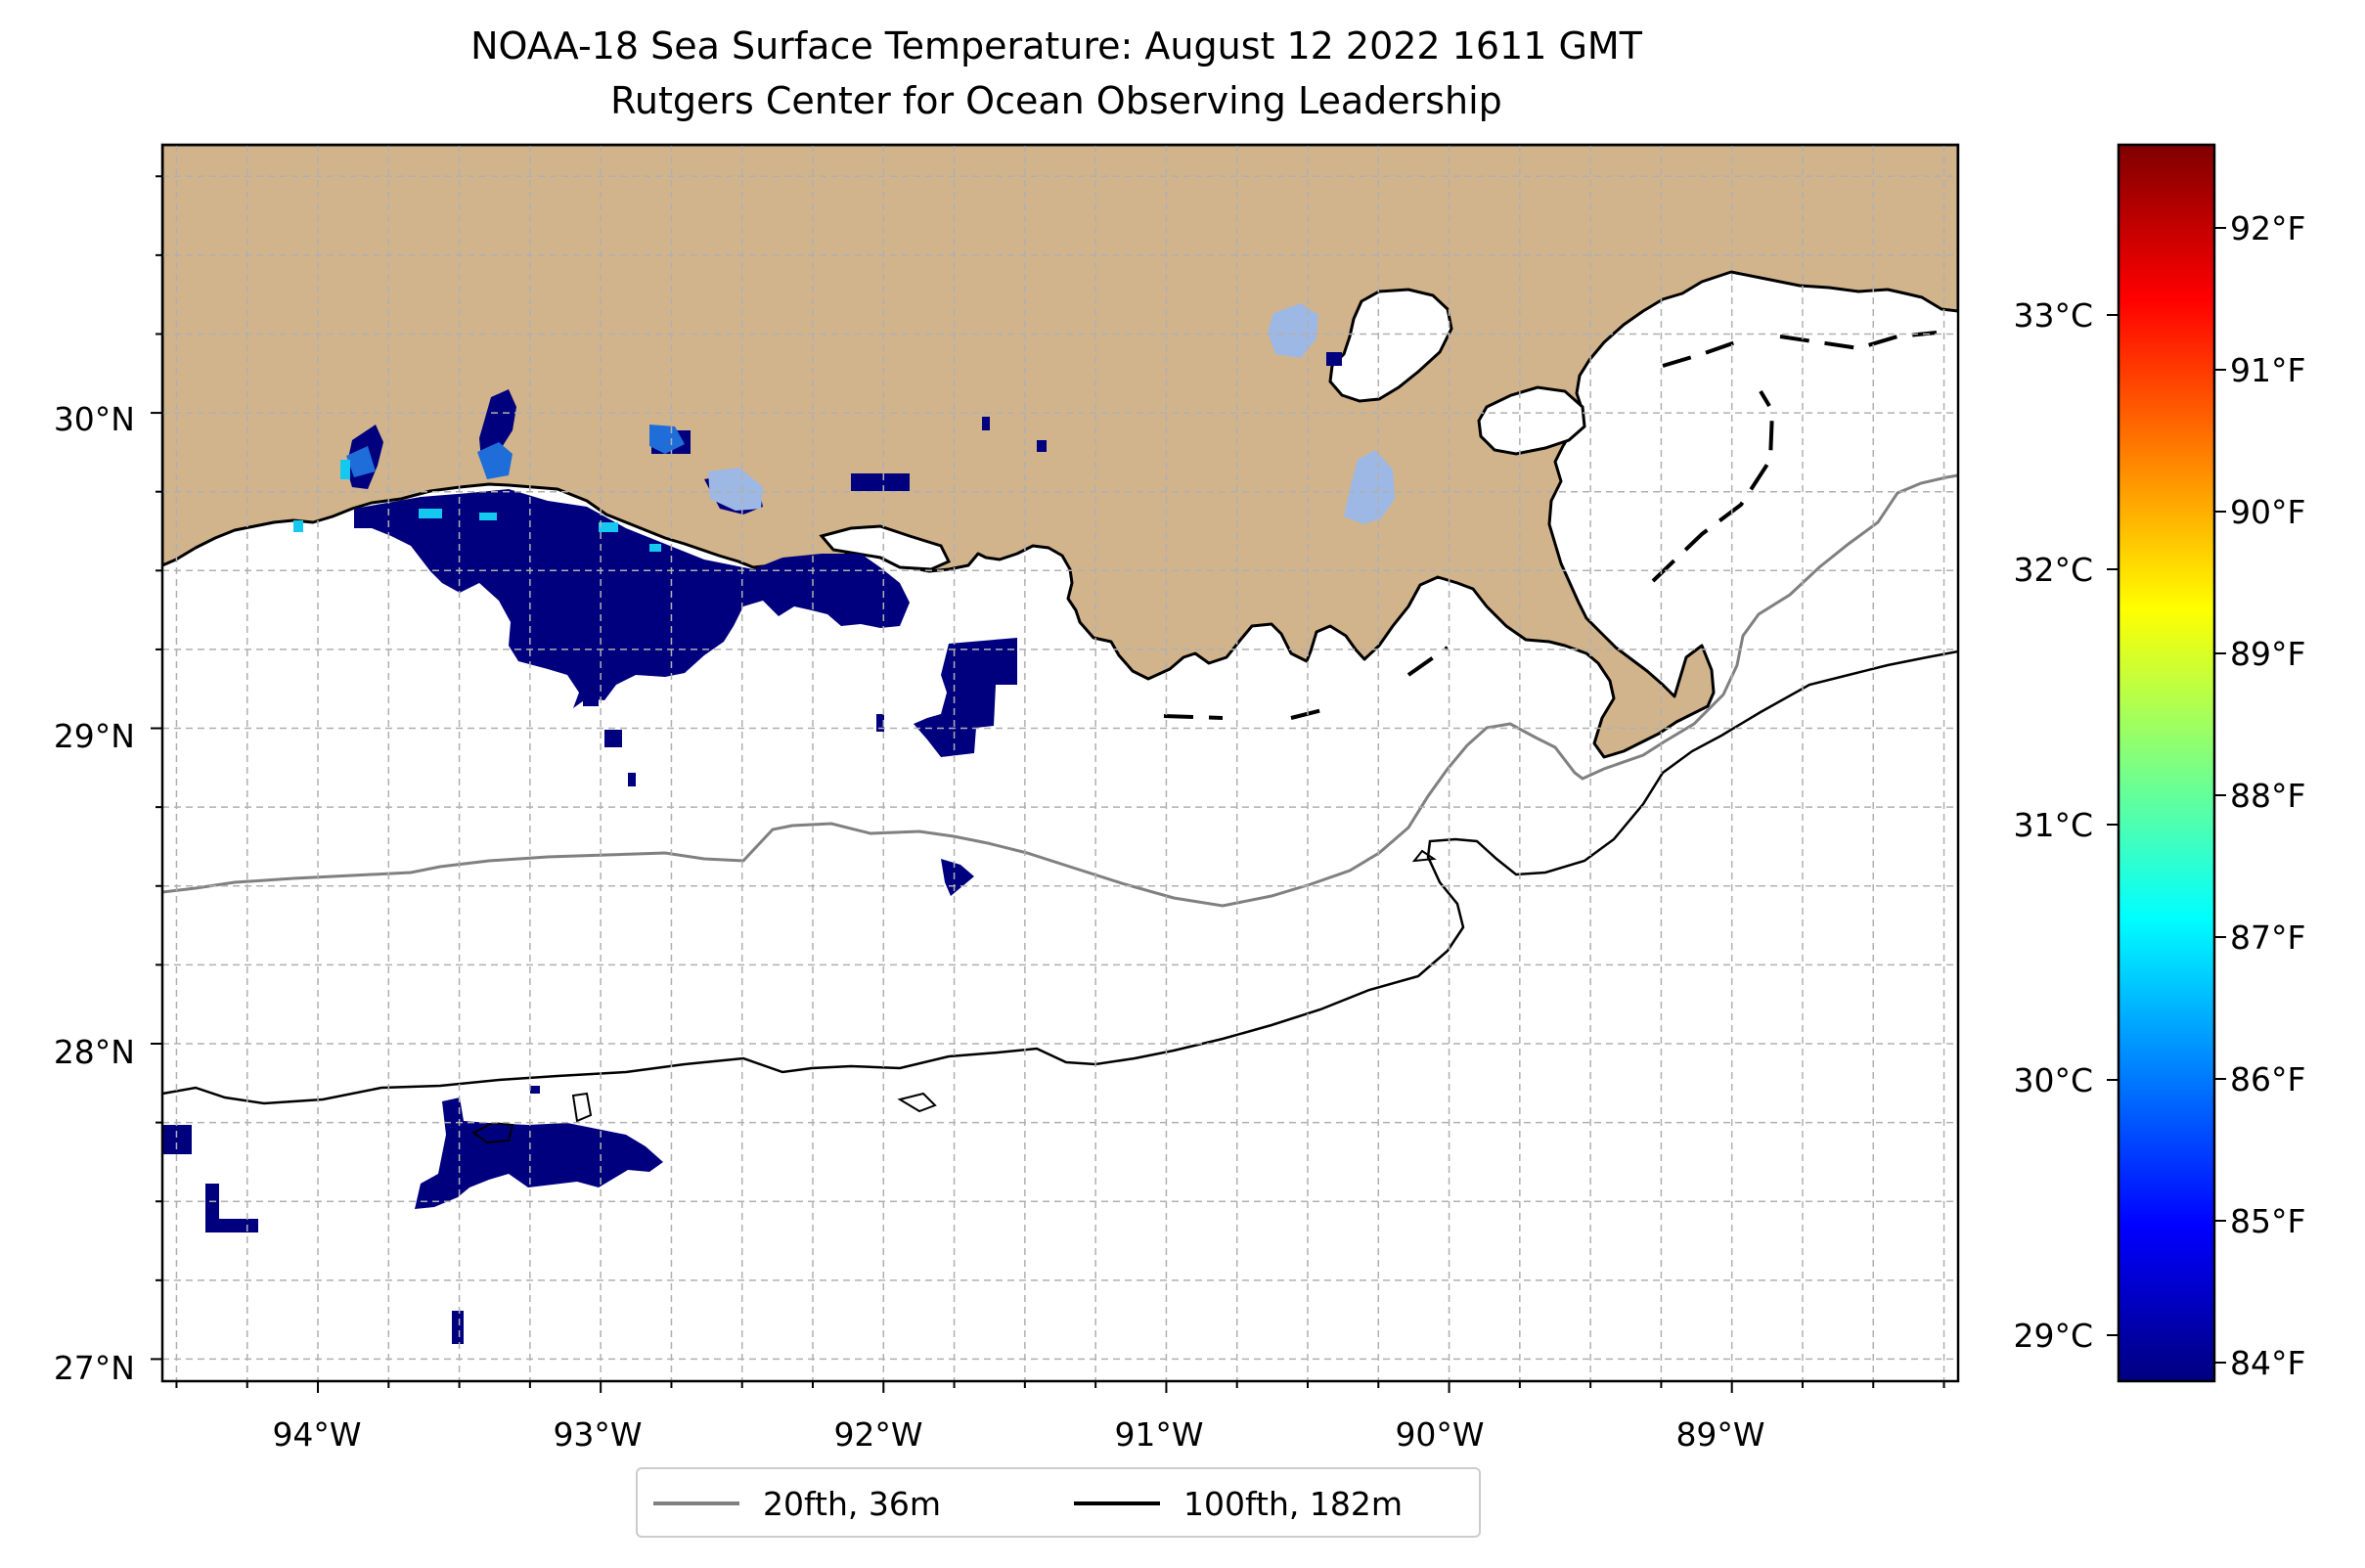  Describe the element at coordinates (844, 427) in the screenshot. I see `sst-pixels-warm` at that location.